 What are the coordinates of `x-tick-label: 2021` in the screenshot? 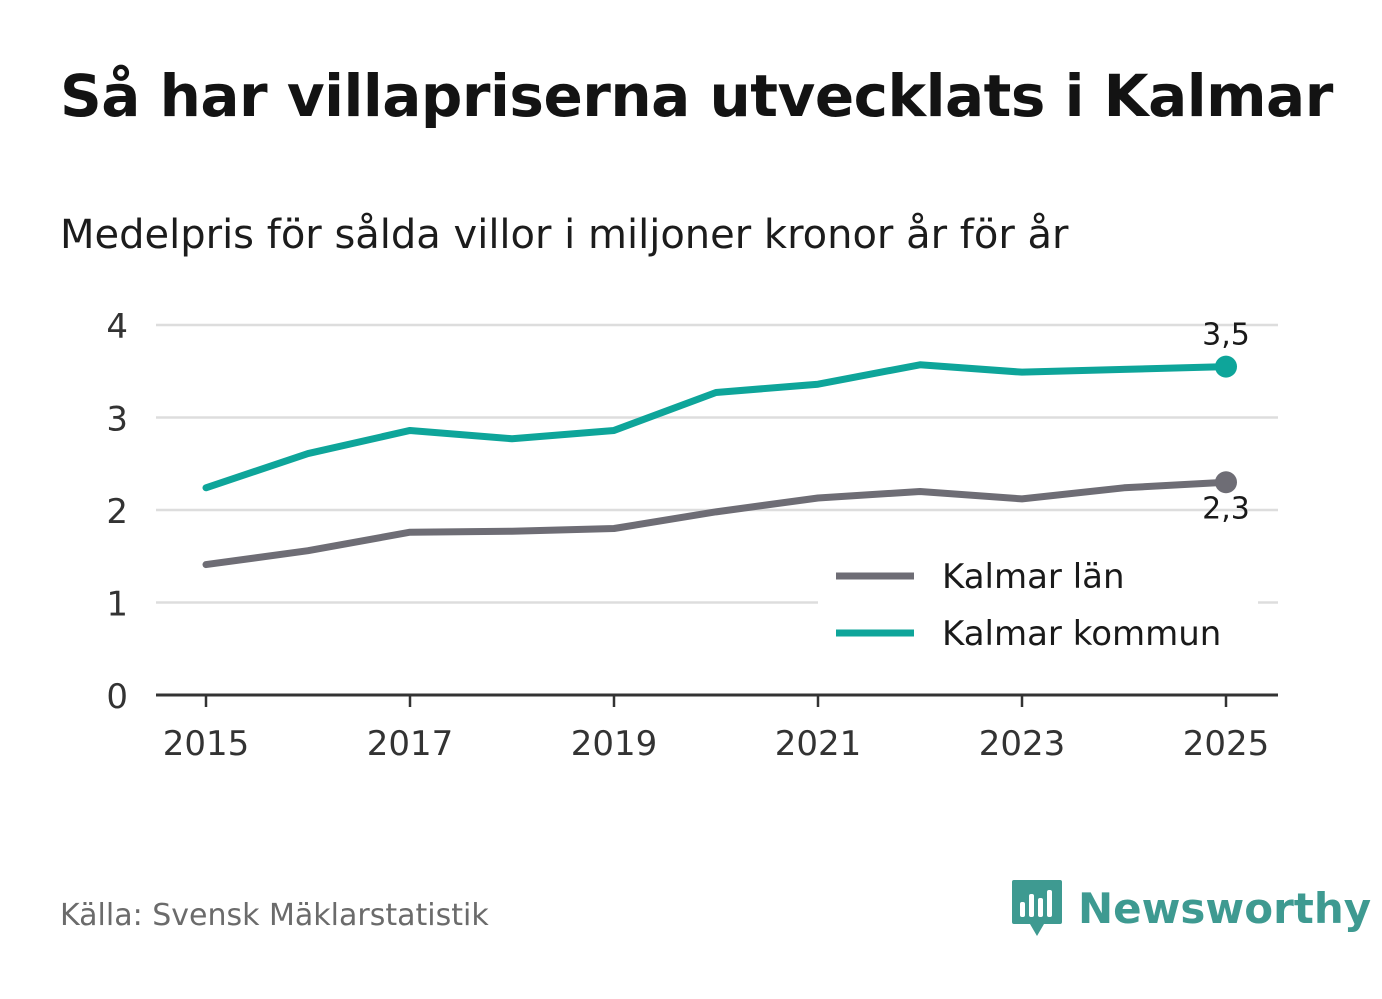 It's located at (818, 744).